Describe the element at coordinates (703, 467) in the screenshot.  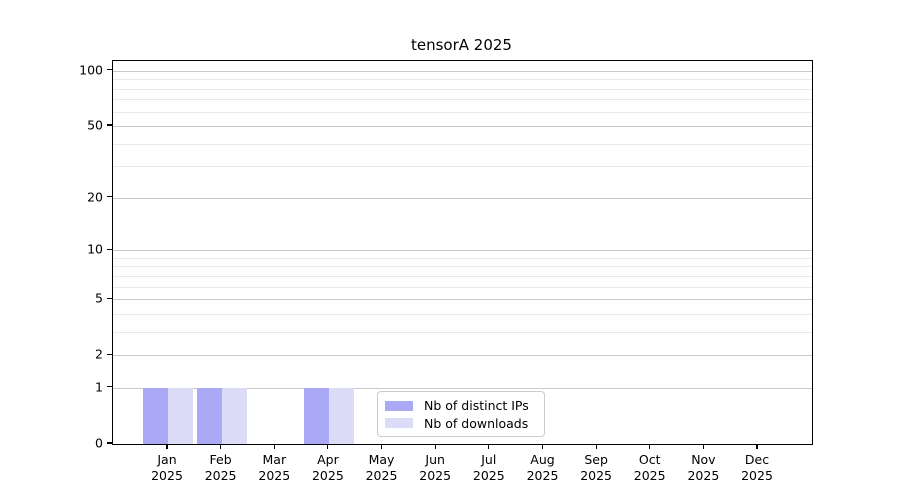
I see `x-tick-label: Nov 2025` at that location.